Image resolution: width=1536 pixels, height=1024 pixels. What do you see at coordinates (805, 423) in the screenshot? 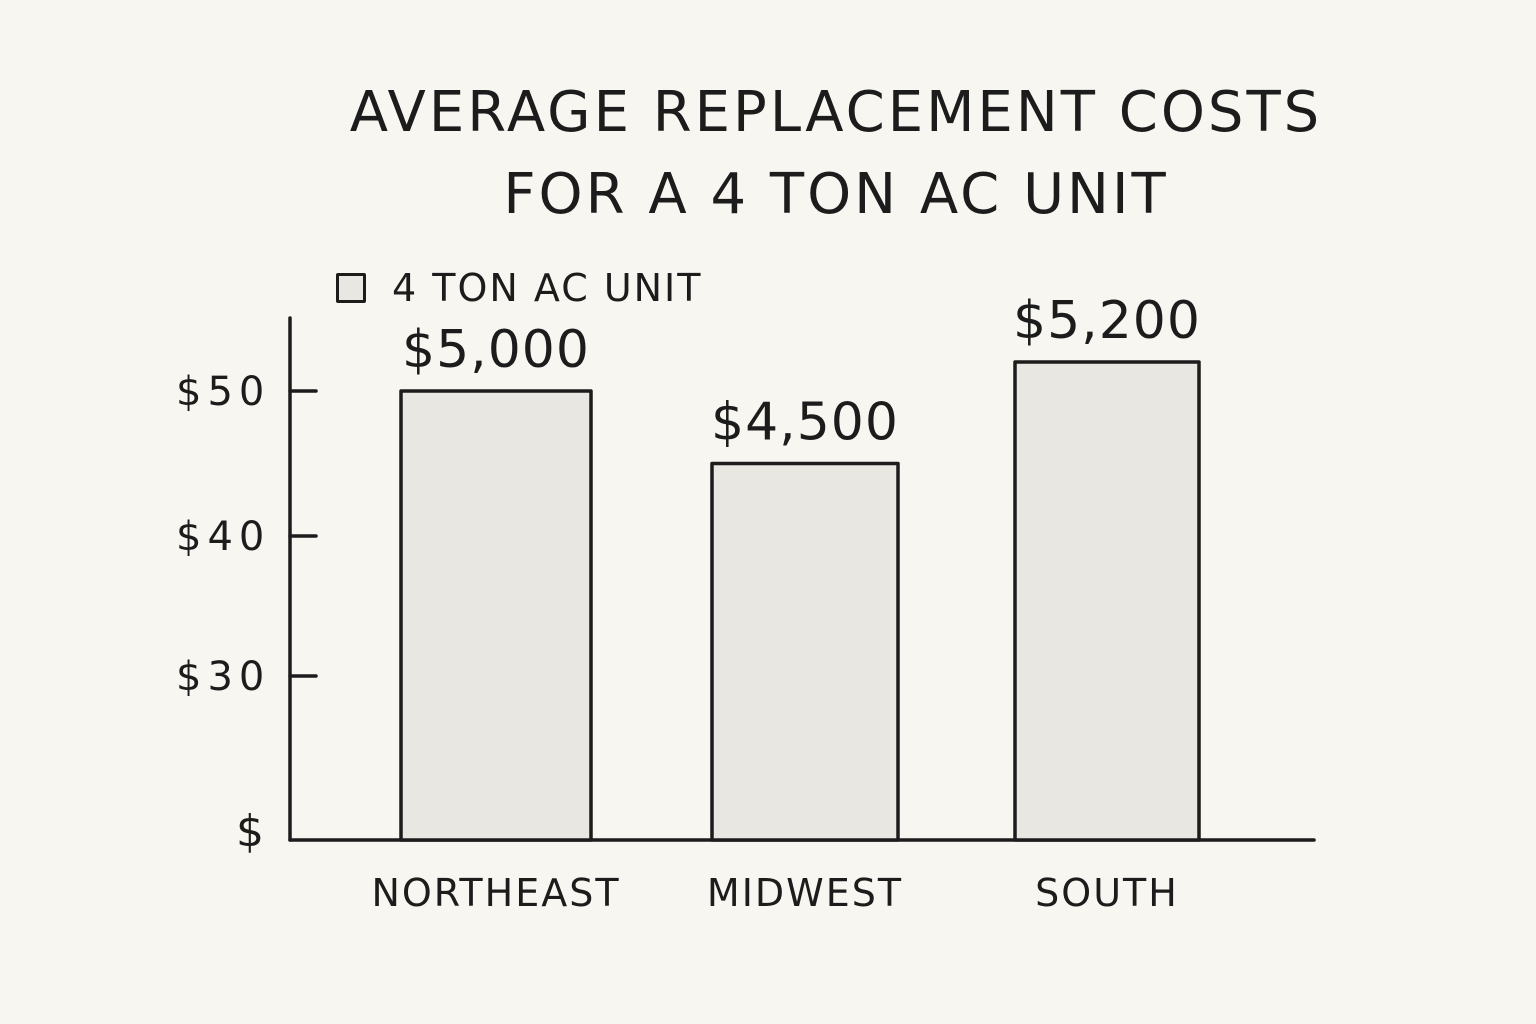
I see `bar-data-label: $4,500` at bounding box center [805, 423].